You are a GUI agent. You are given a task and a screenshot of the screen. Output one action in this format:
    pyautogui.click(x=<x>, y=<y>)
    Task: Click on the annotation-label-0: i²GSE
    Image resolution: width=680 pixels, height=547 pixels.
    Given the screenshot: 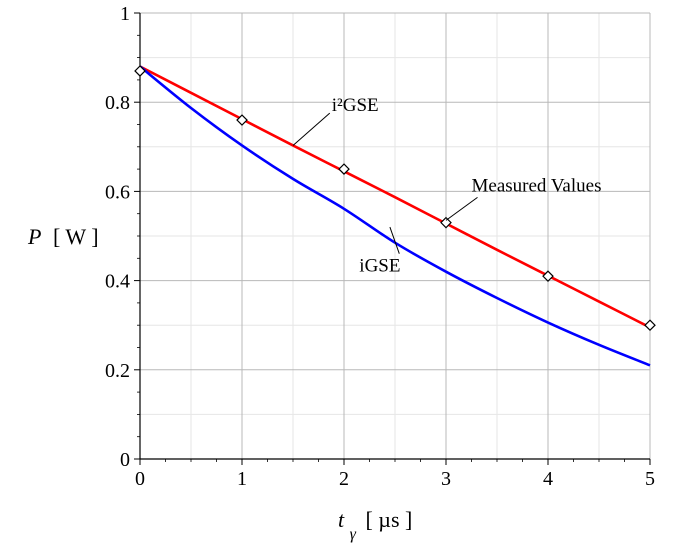 What is the action you would take?
    pyautogui.click(x=355, y=105)
    